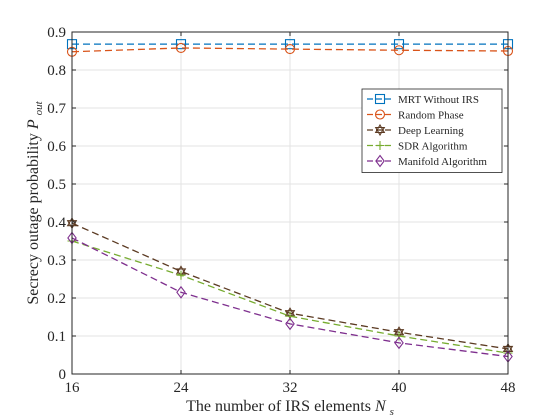  Describe the element at coordinates (56, 337) in the screenshot. I see `y-tick-label: 0.1` at that location.